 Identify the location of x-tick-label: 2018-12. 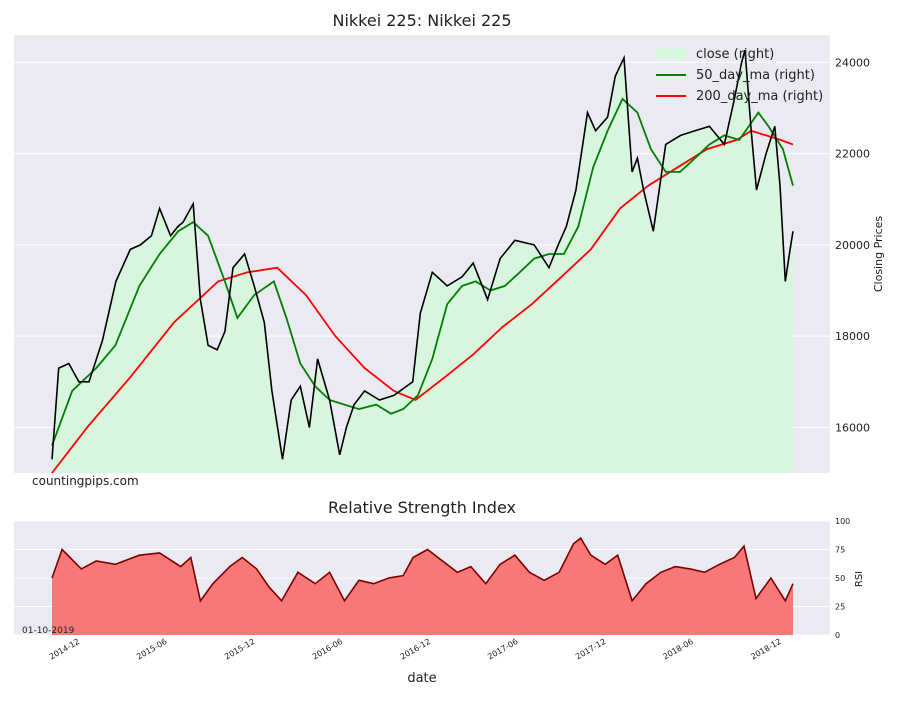
(765, 649).